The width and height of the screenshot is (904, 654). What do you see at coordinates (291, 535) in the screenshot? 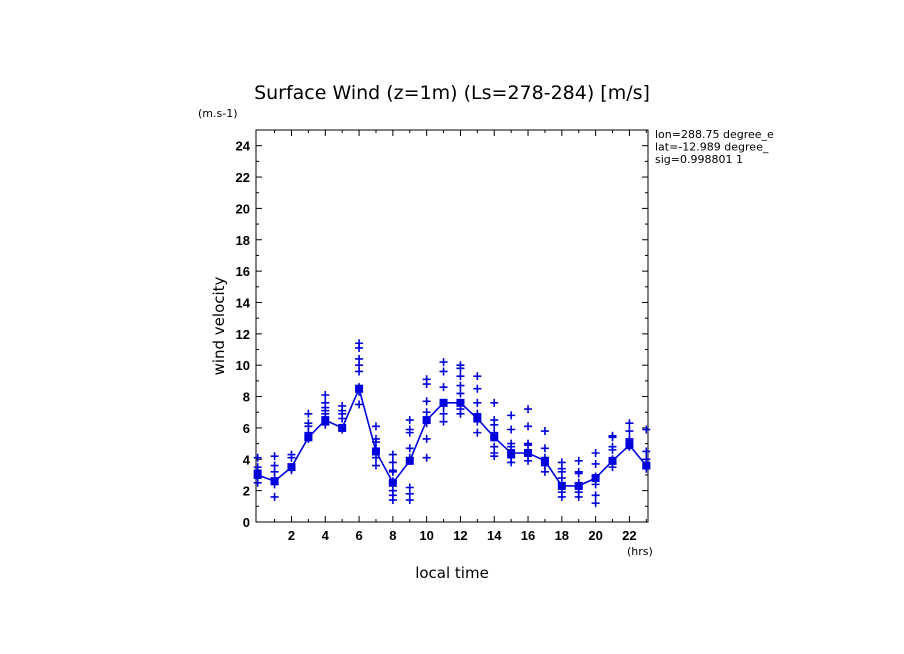
I see `x-tick-label: 2` at bounding box center [291, 535].